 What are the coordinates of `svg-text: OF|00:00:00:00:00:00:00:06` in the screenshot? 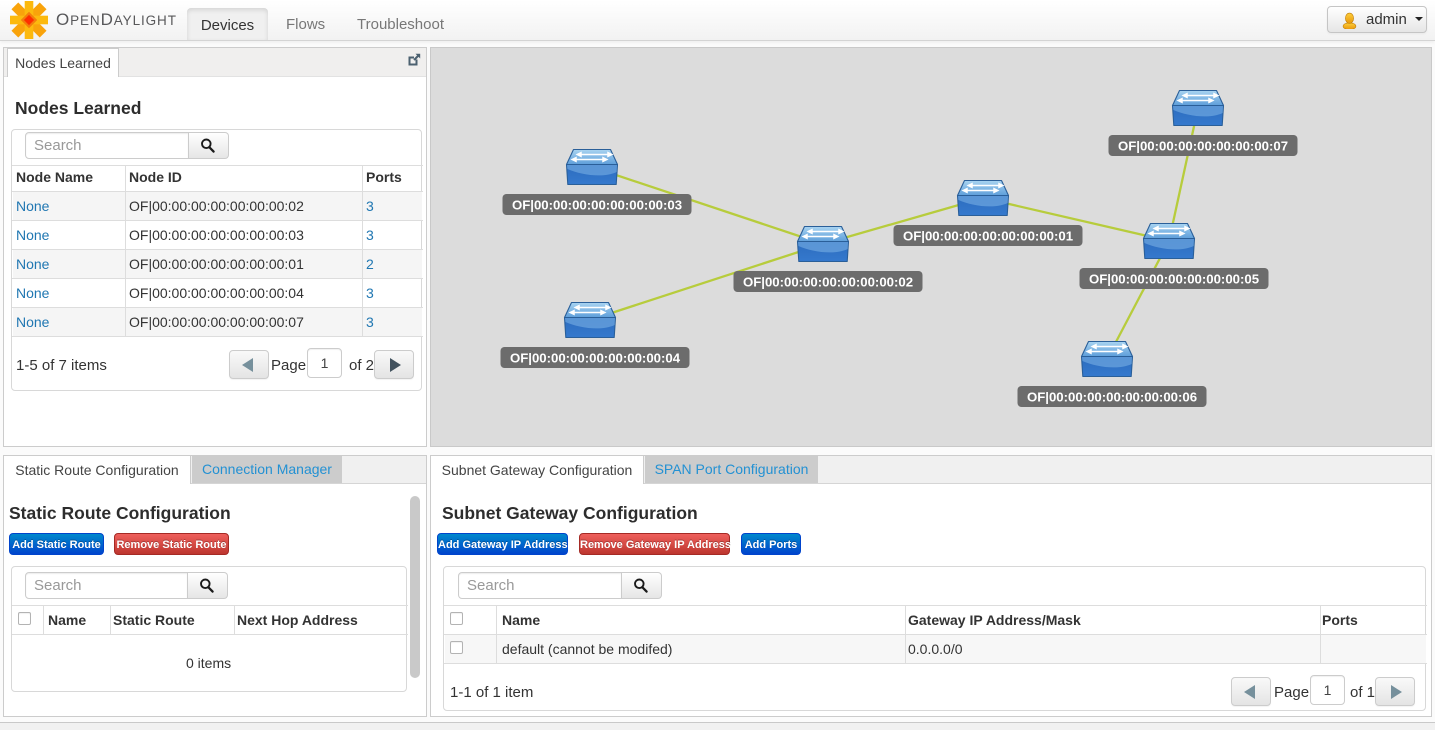 It's located at (1112, 397).